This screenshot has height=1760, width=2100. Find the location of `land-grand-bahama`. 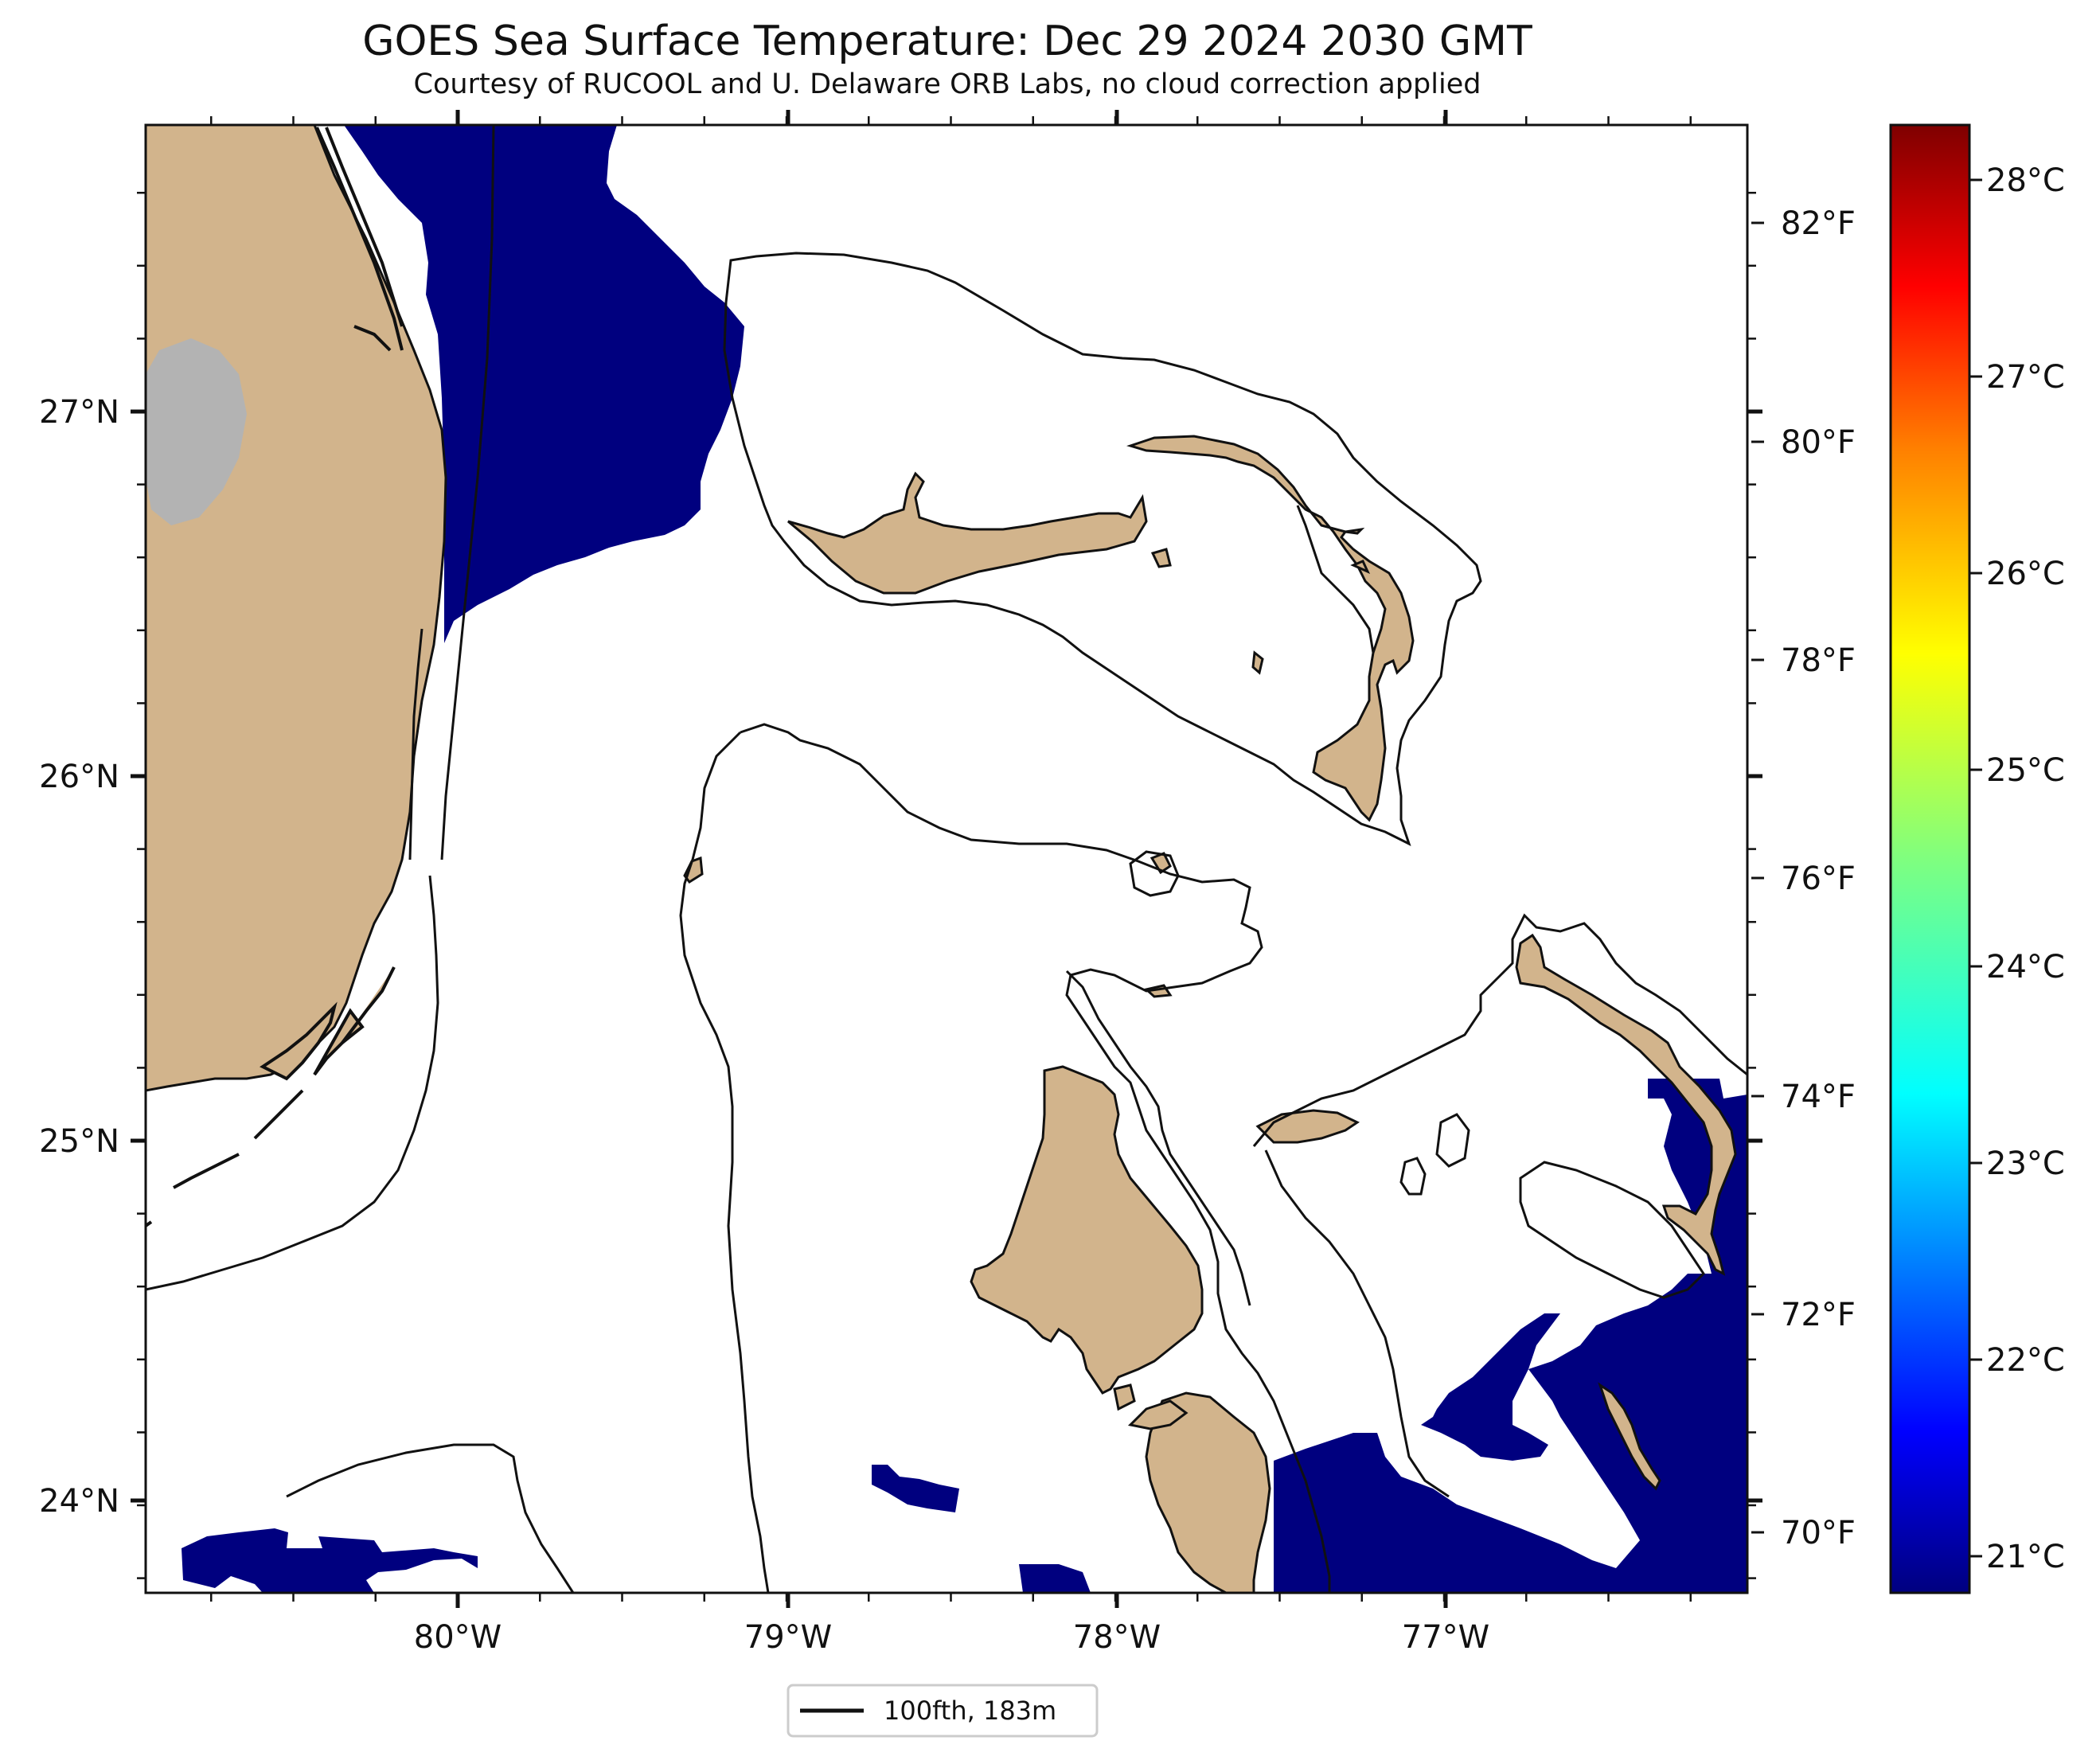

land-grand-bahama is located at coordinates (967, 533).